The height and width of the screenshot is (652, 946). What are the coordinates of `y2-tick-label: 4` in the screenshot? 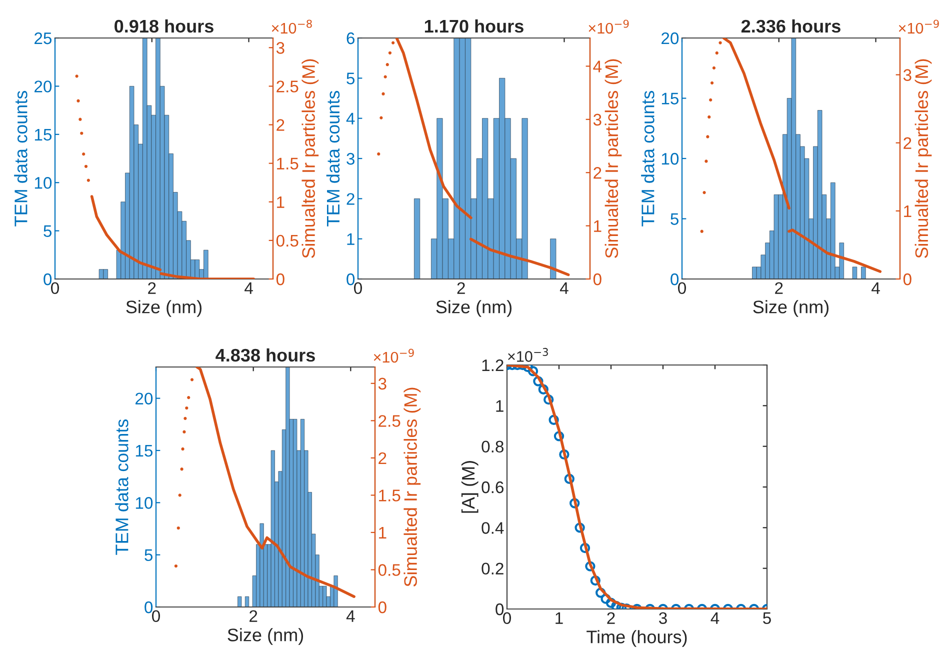 It's located at (597, 66).